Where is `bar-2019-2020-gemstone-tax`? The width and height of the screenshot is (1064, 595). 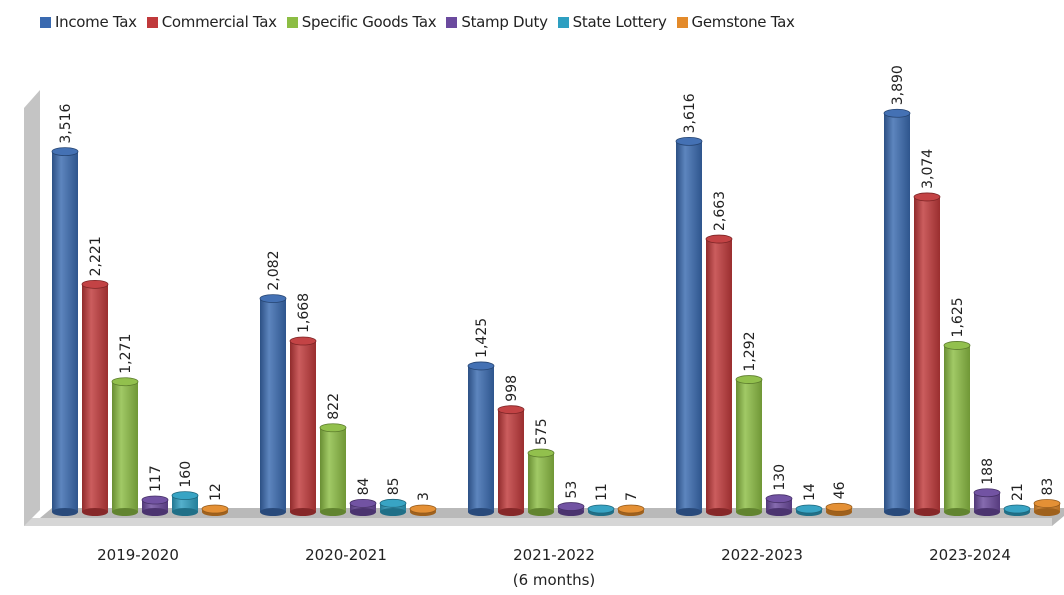
bar-2019-2020-gemstone-tax is located at coordinates (215, 510).